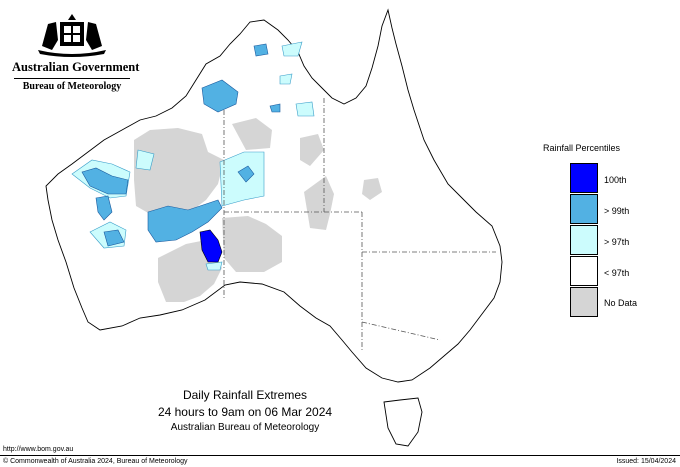 Image resolution: width=680 pixels, height=467 pixels. I want to click on legend-swatch-97th, so click(584, 240).